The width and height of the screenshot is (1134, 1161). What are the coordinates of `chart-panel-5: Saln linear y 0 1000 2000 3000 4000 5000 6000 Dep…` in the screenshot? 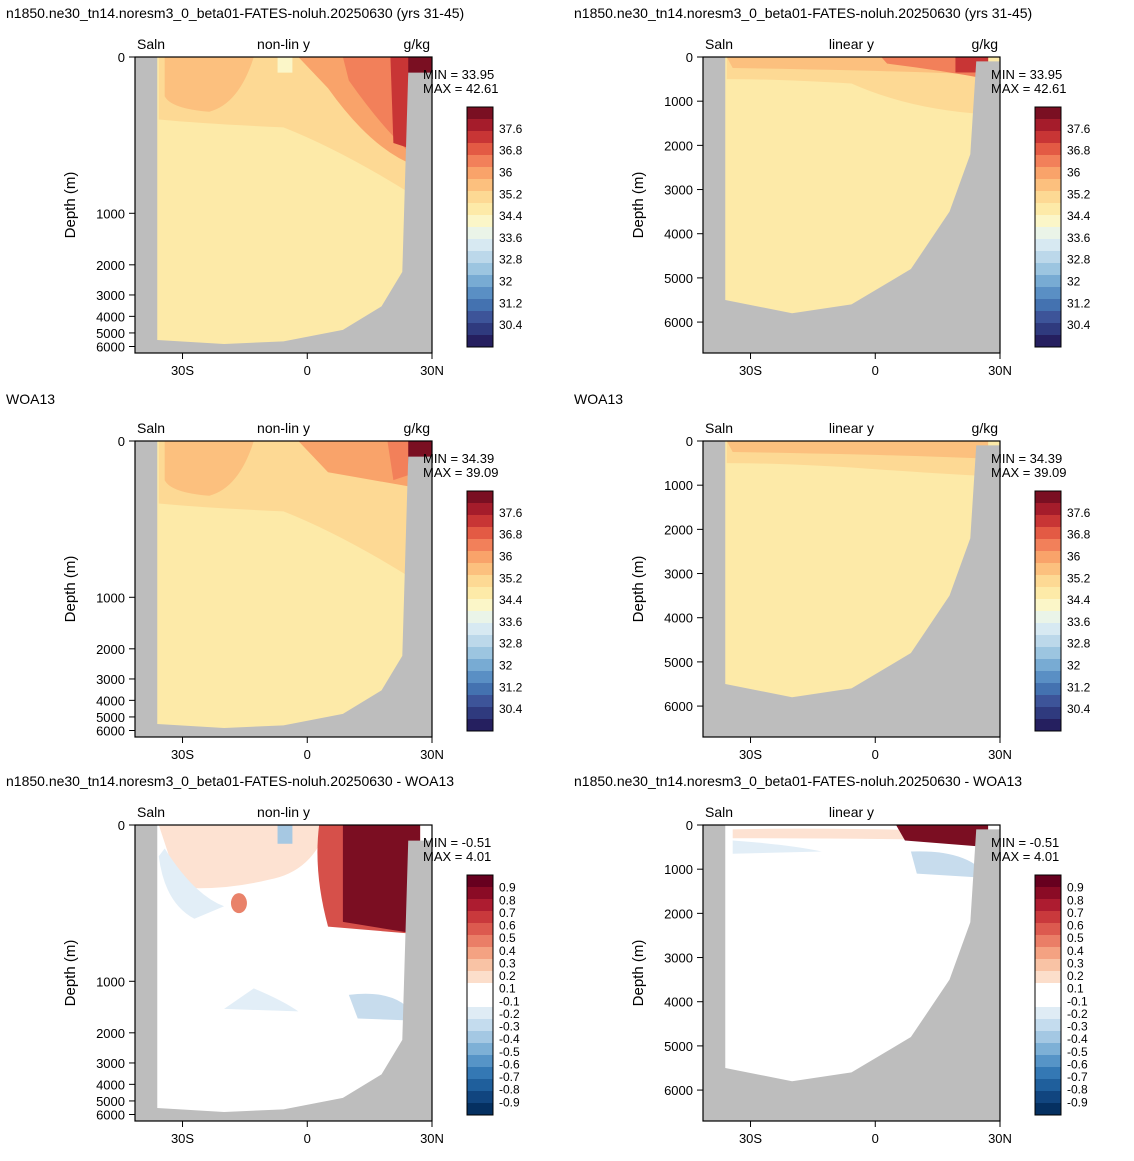 It's located at (859, 975).